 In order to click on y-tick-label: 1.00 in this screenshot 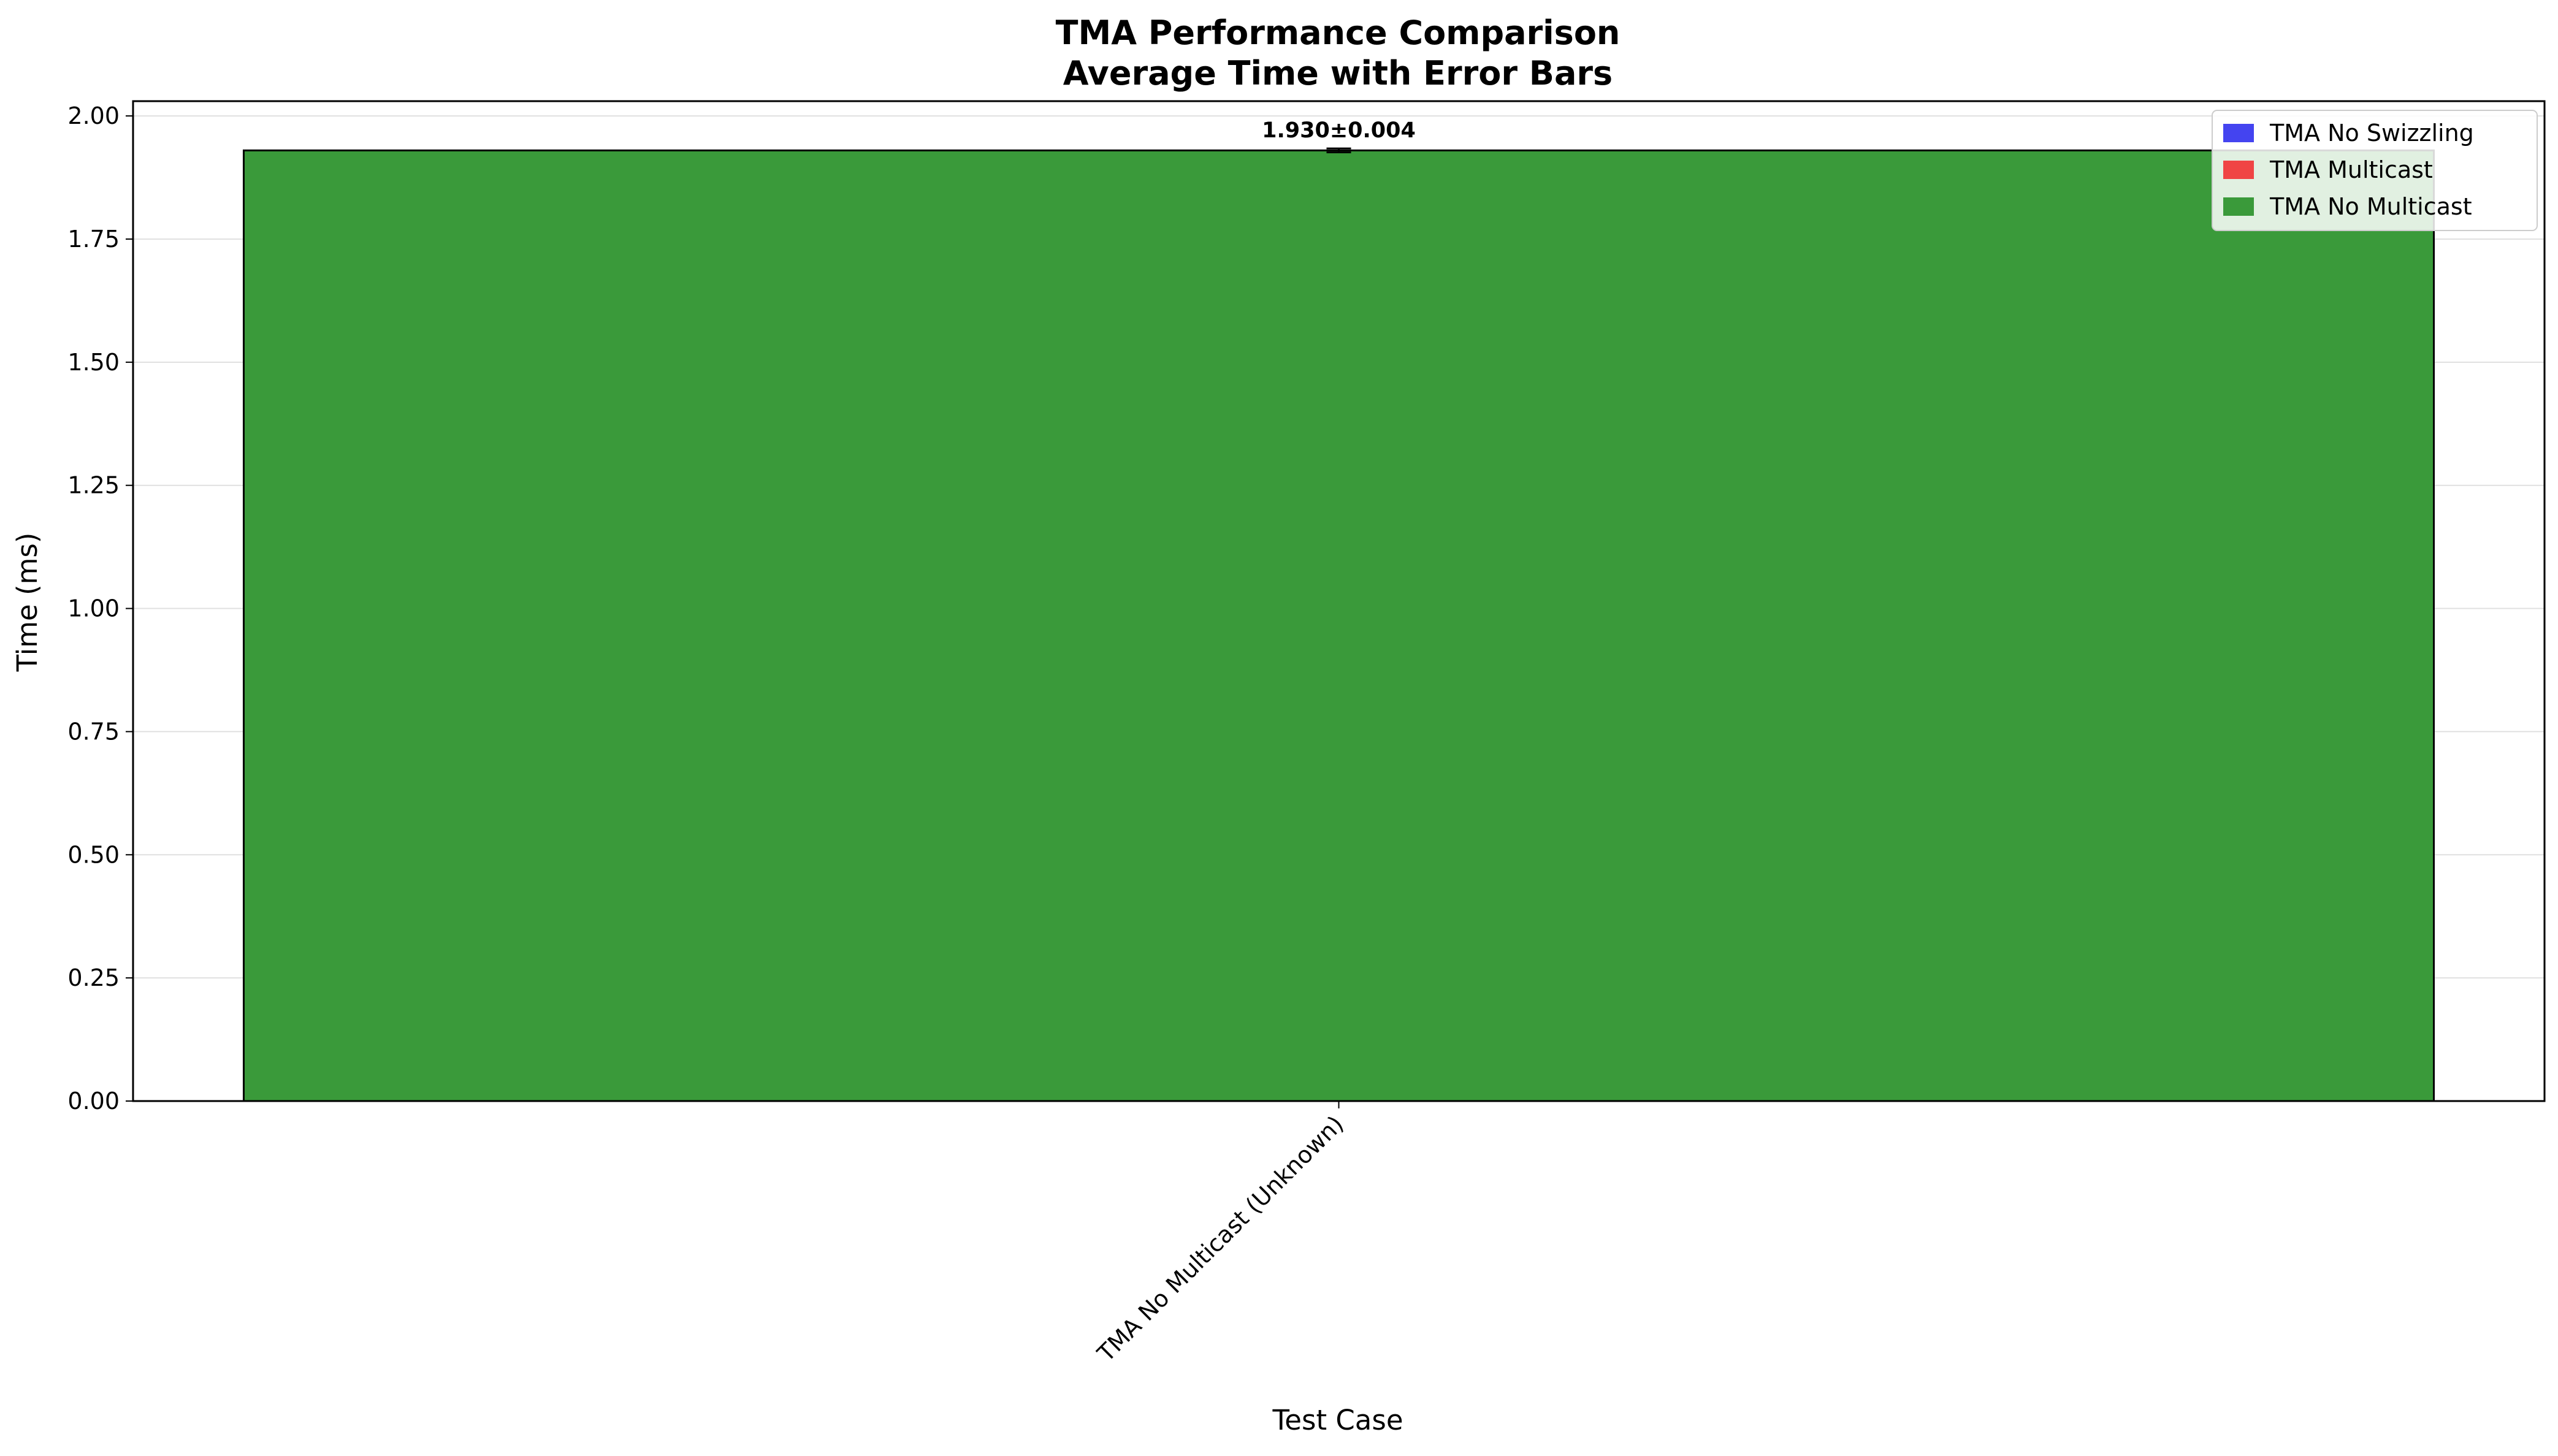, I will do `click(93, 608)`.